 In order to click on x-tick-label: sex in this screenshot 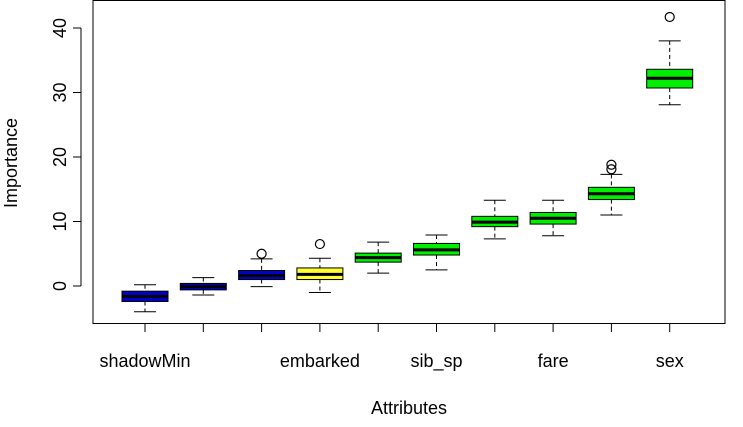, I will do `click(670, 361)`.